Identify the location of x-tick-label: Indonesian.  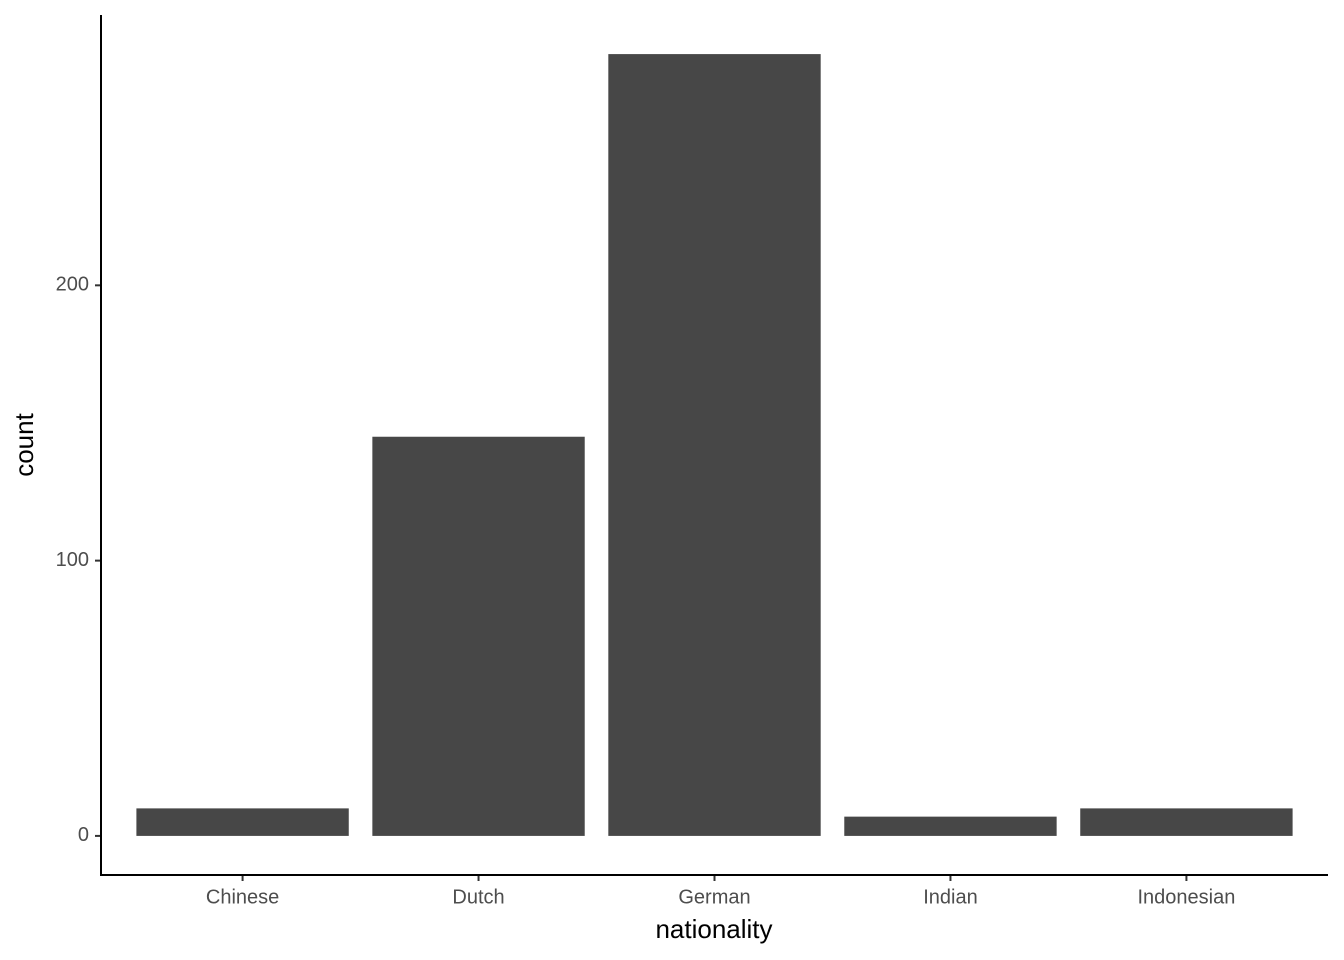
(1186, 897).